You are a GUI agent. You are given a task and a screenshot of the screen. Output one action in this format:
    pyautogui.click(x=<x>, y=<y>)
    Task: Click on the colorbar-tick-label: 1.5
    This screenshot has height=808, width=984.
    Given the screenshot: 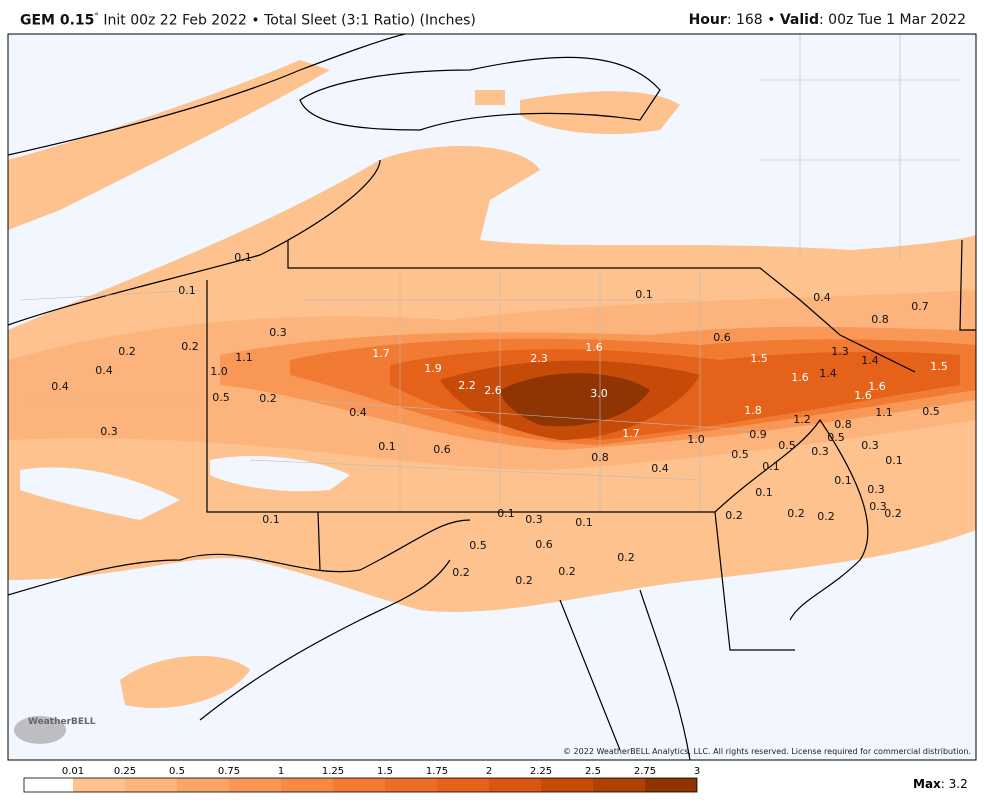 What is the action you would take?
    pyautogui.click(x=385, y=771)
    